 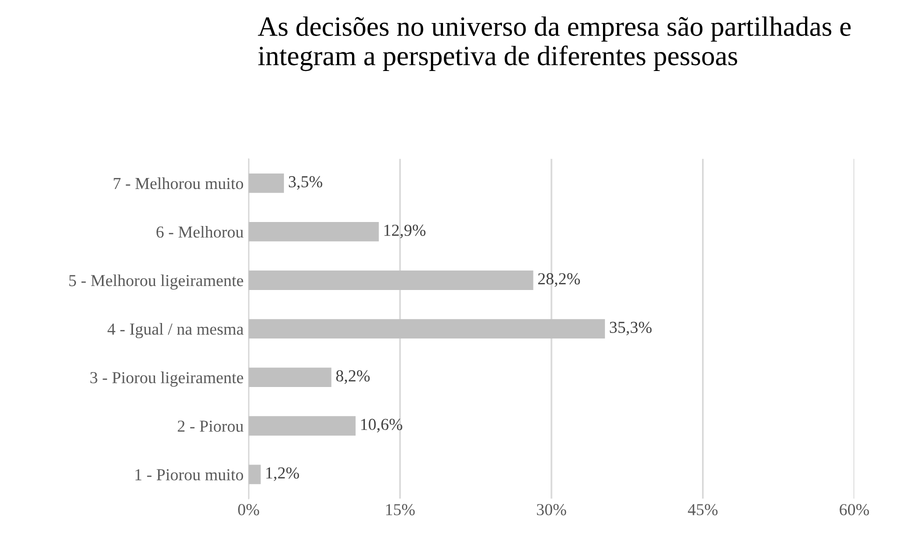 I want to click on y-tick-label: 6 - Melhorou, so click(x=200, y=232).